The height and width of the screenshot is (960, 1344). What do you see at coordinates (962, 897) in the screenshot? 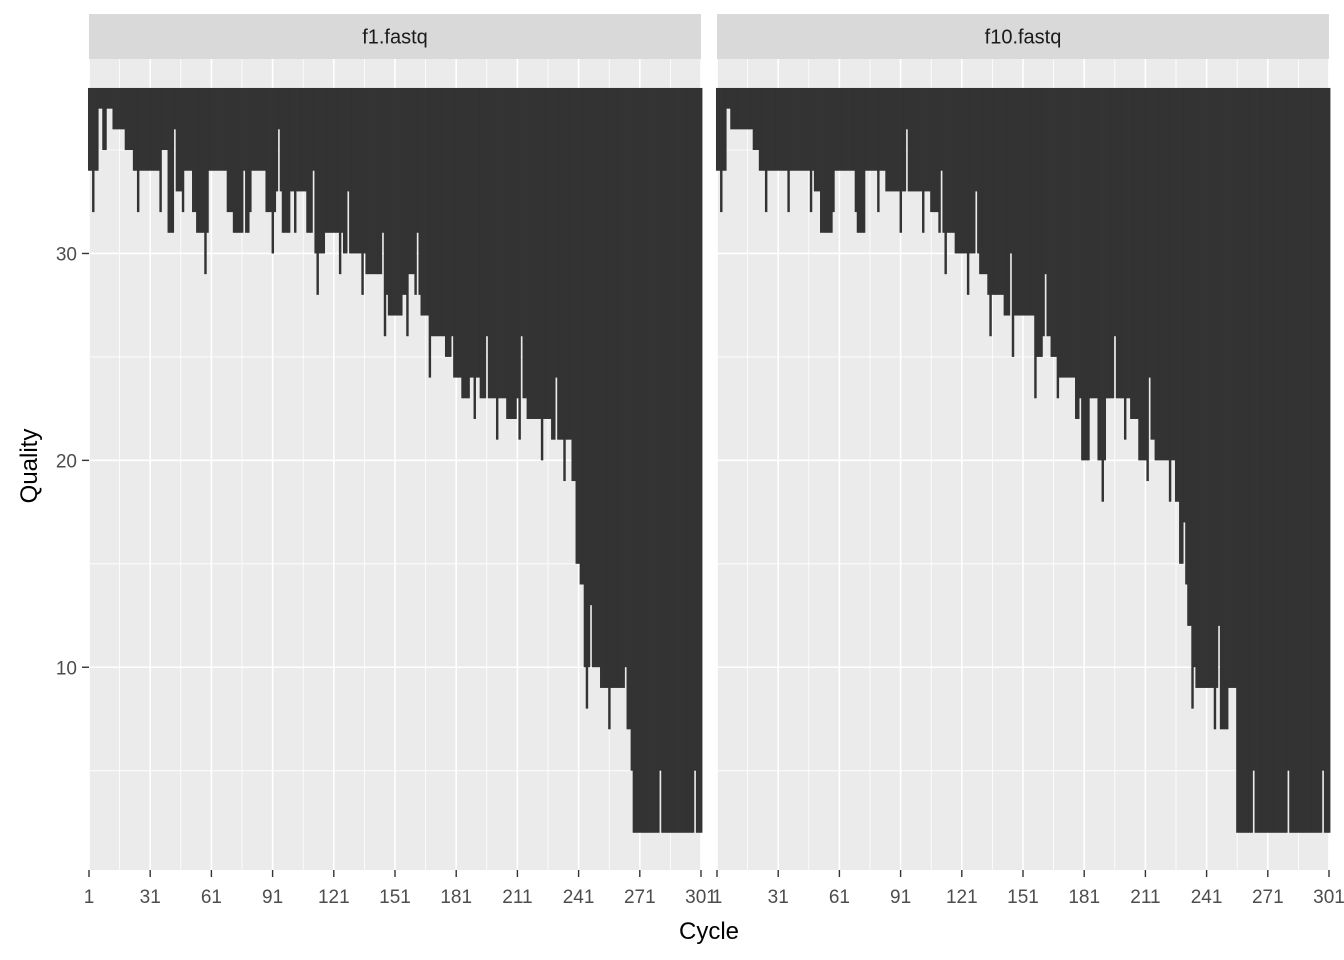
I see `x-tick-label: 121` at bounding box center [962, 897].